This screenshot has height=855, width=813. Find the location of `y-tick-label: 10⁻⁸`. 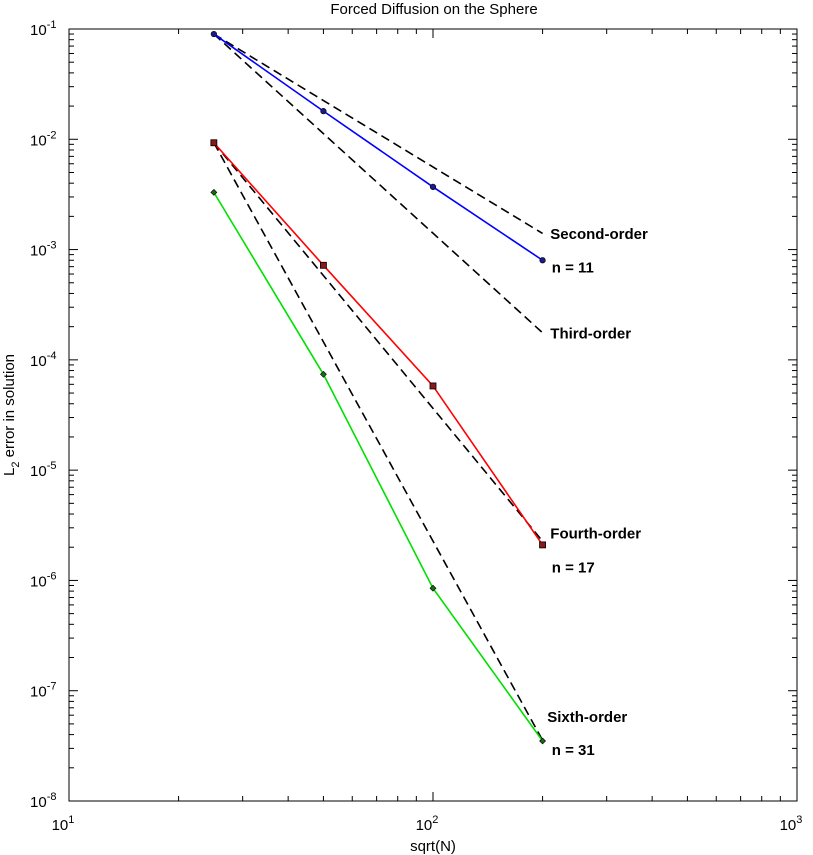

y-tick-label: 10⁻⁸ is located at coordinates (43, 801).